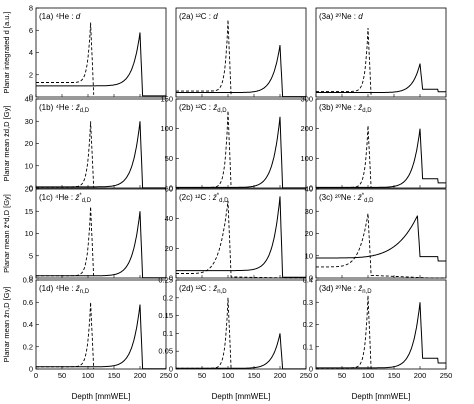 The image size is (474, 404). What do you see at coordinates (6, 144) in the screenshot?
I see `row-ylabel: Planar mean z̄d,D [Gy]` at bounding box center [6, 144].